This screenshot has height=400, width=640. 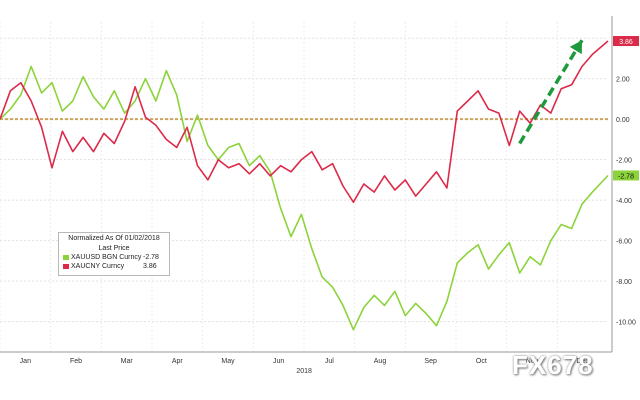 What do you see at coordinates (582, 361) in the screenshot?
I see `x-tick-label-11: Dec` at bounding box center [582, 361].